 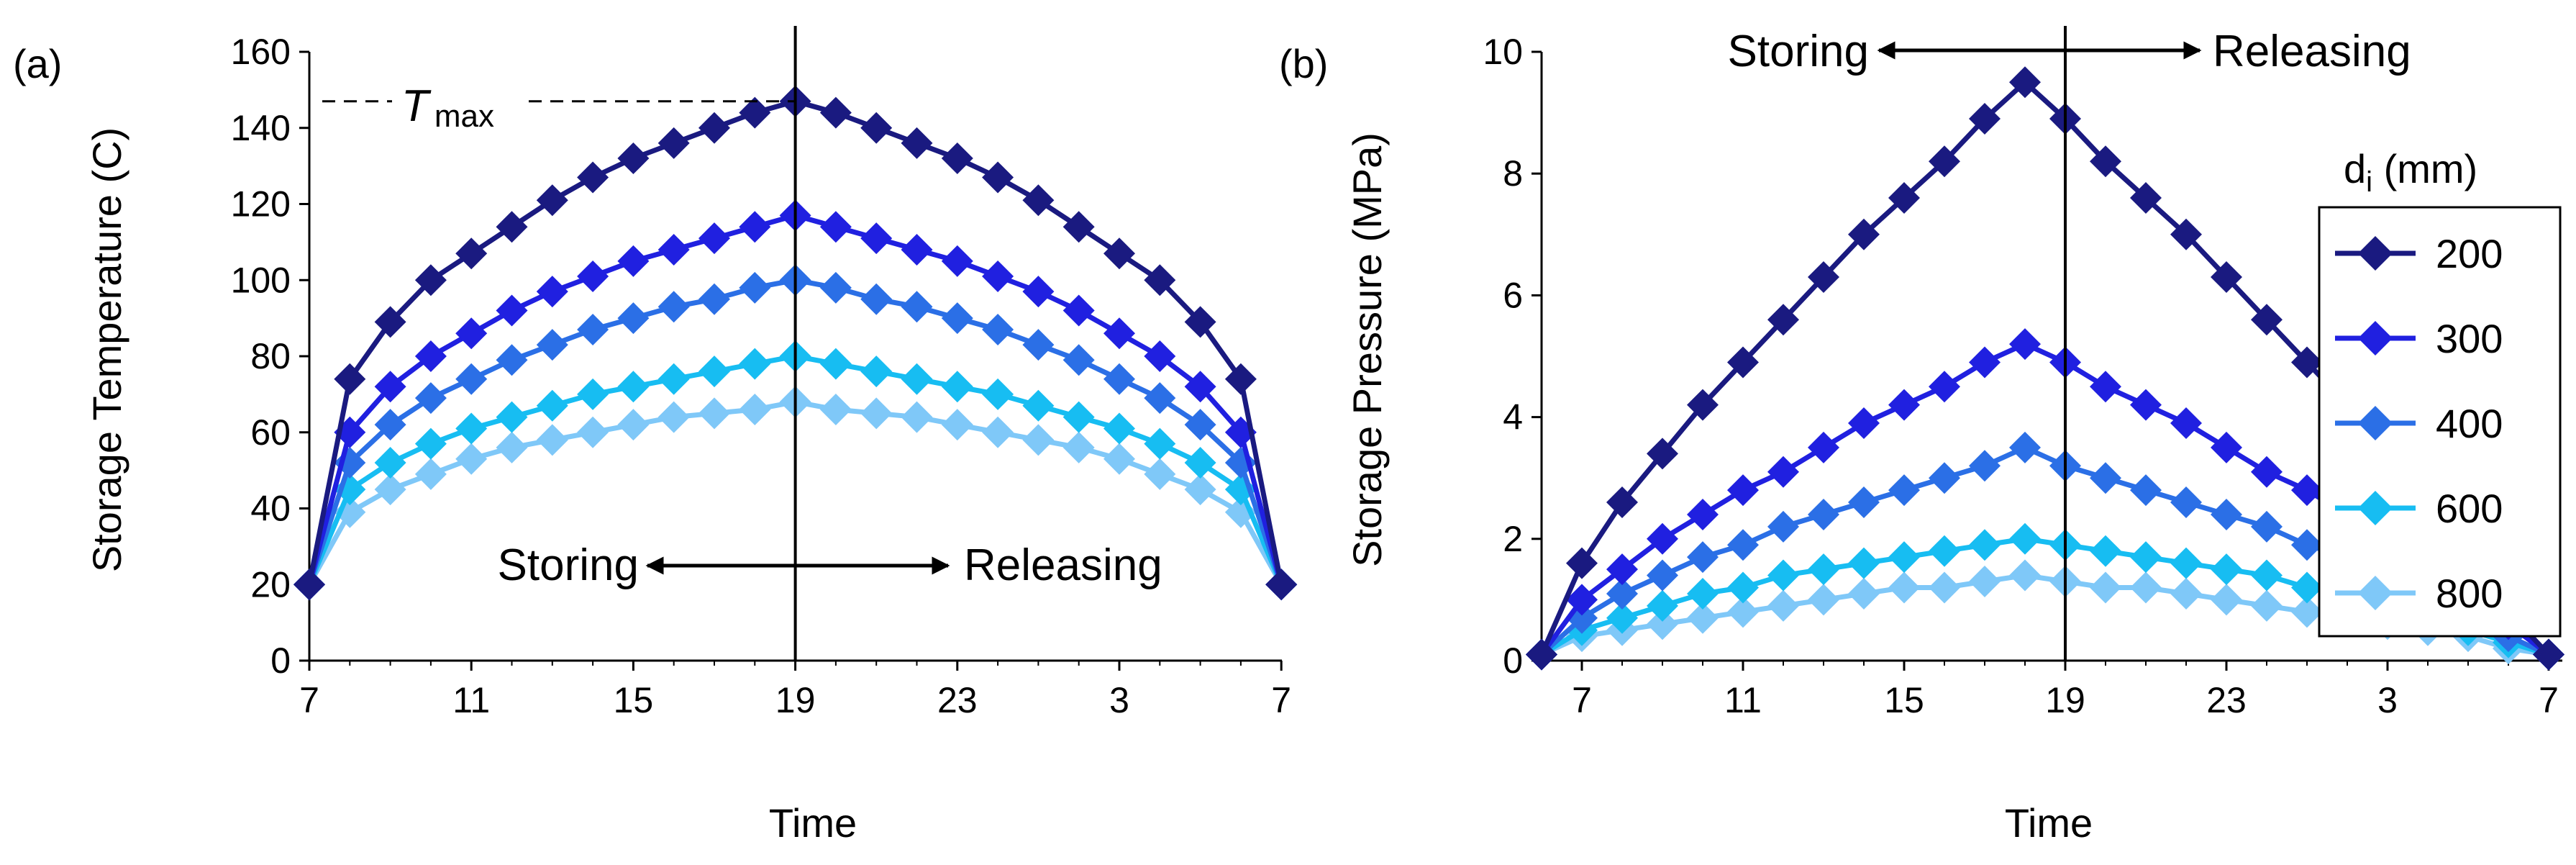 What do you see at coordinates (261, 128) in the screenshot?
I see `panel-a-y-tick-label-7: 140` at bounding box center [261, 128].